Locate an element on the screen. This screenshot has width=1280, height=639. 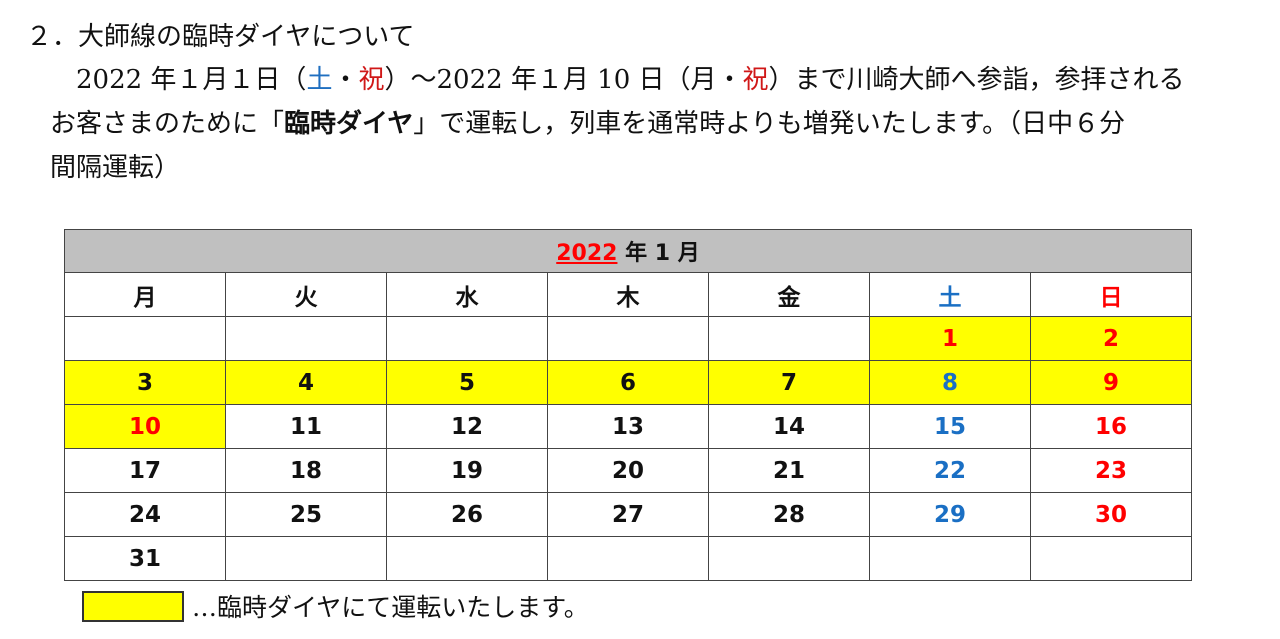
day-cell: 12 is located at coordinates (467, 426).